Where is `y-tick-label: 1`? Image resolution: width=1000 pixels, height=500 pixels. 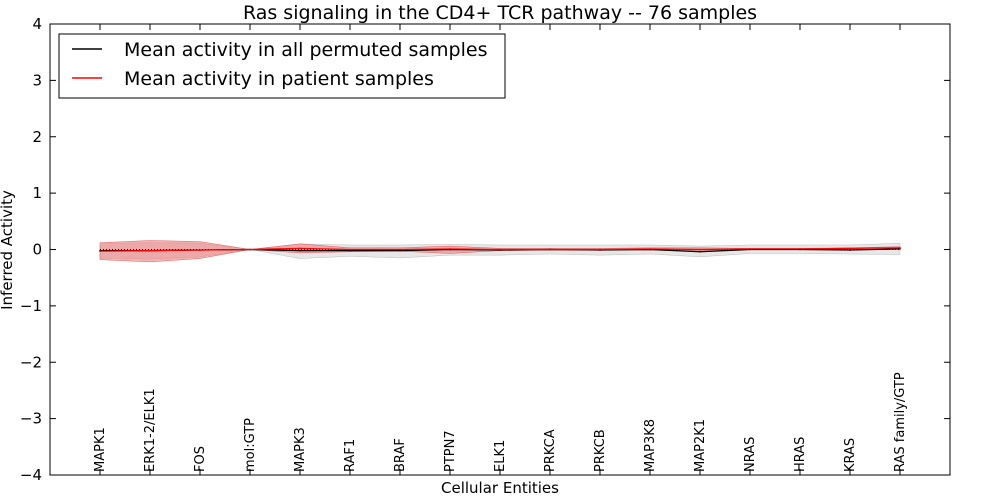
y-tick-label: 1 is located at coordinates (37, 193).